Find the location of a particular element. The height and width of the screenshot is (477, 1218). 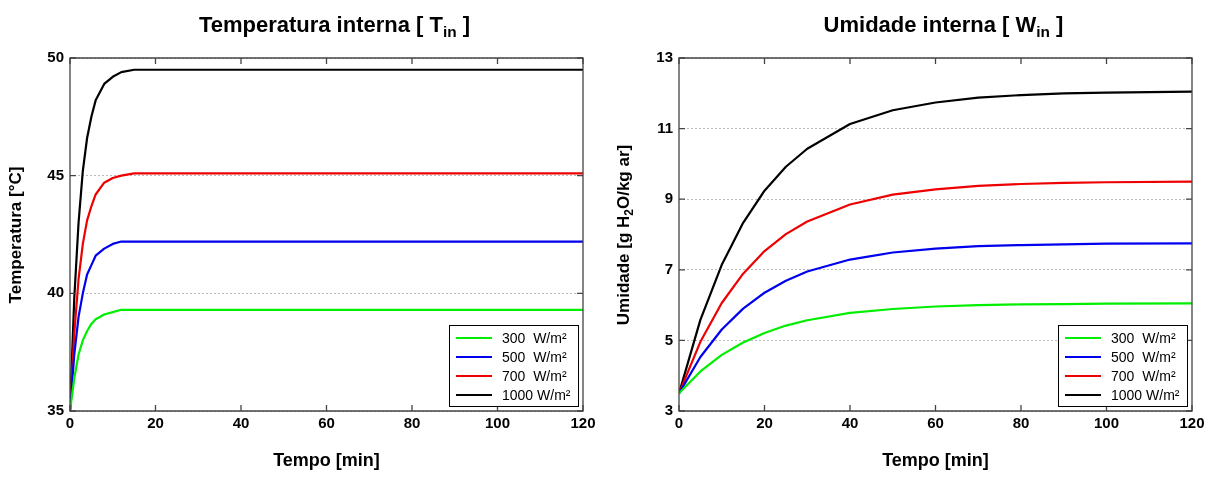

y-tick-label: 50 is located at coordinates (55, 57).